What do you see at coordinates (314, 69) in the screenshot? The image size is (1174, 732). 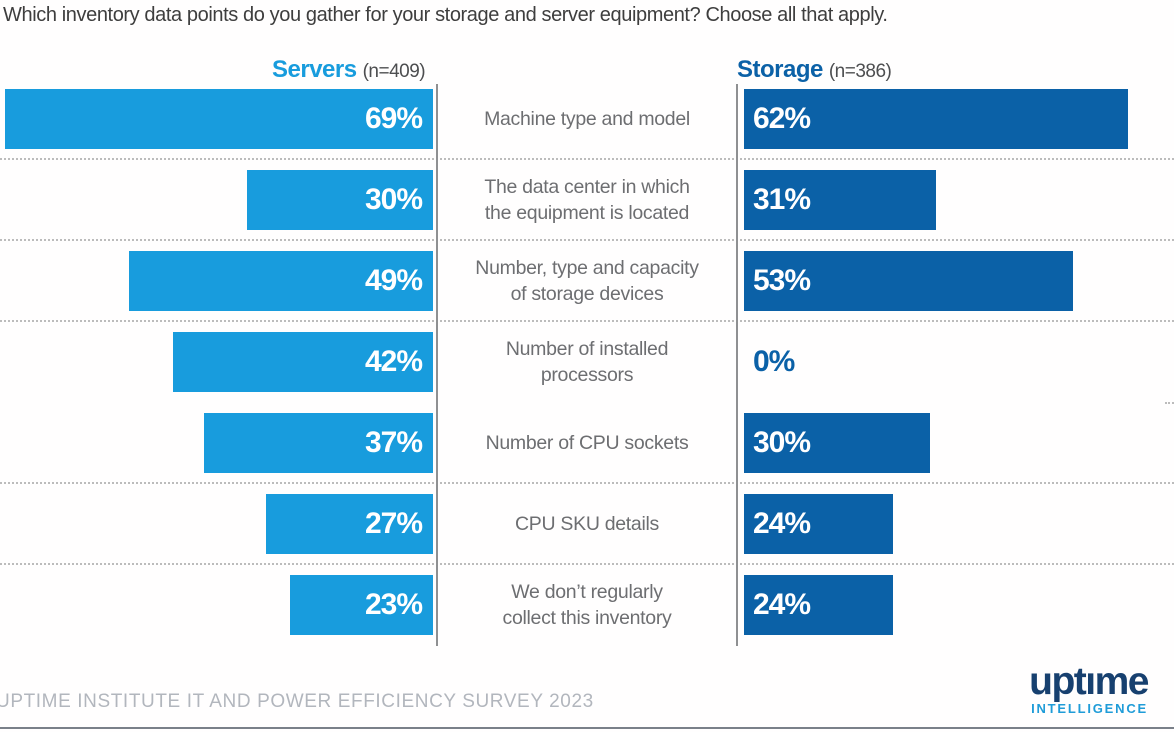 I see `servers-series-label: Servers` at bounding box center [314, 69].